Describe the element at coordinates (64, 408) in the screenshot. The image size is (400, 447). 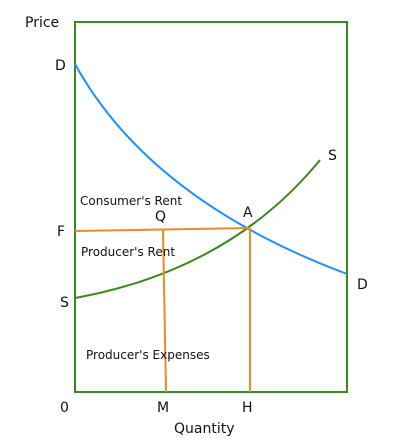
I see `origin-label: 0` at that location.